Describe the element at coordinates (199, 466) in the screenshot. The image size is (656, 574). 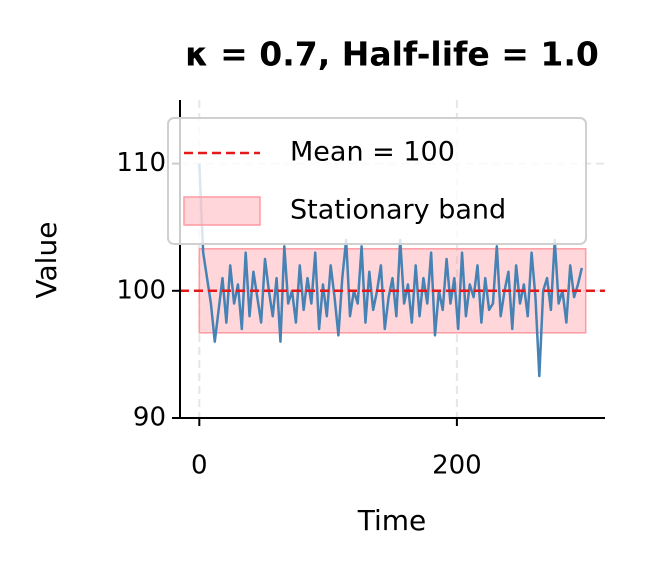
I see `x-tick-label: 0` at that location.